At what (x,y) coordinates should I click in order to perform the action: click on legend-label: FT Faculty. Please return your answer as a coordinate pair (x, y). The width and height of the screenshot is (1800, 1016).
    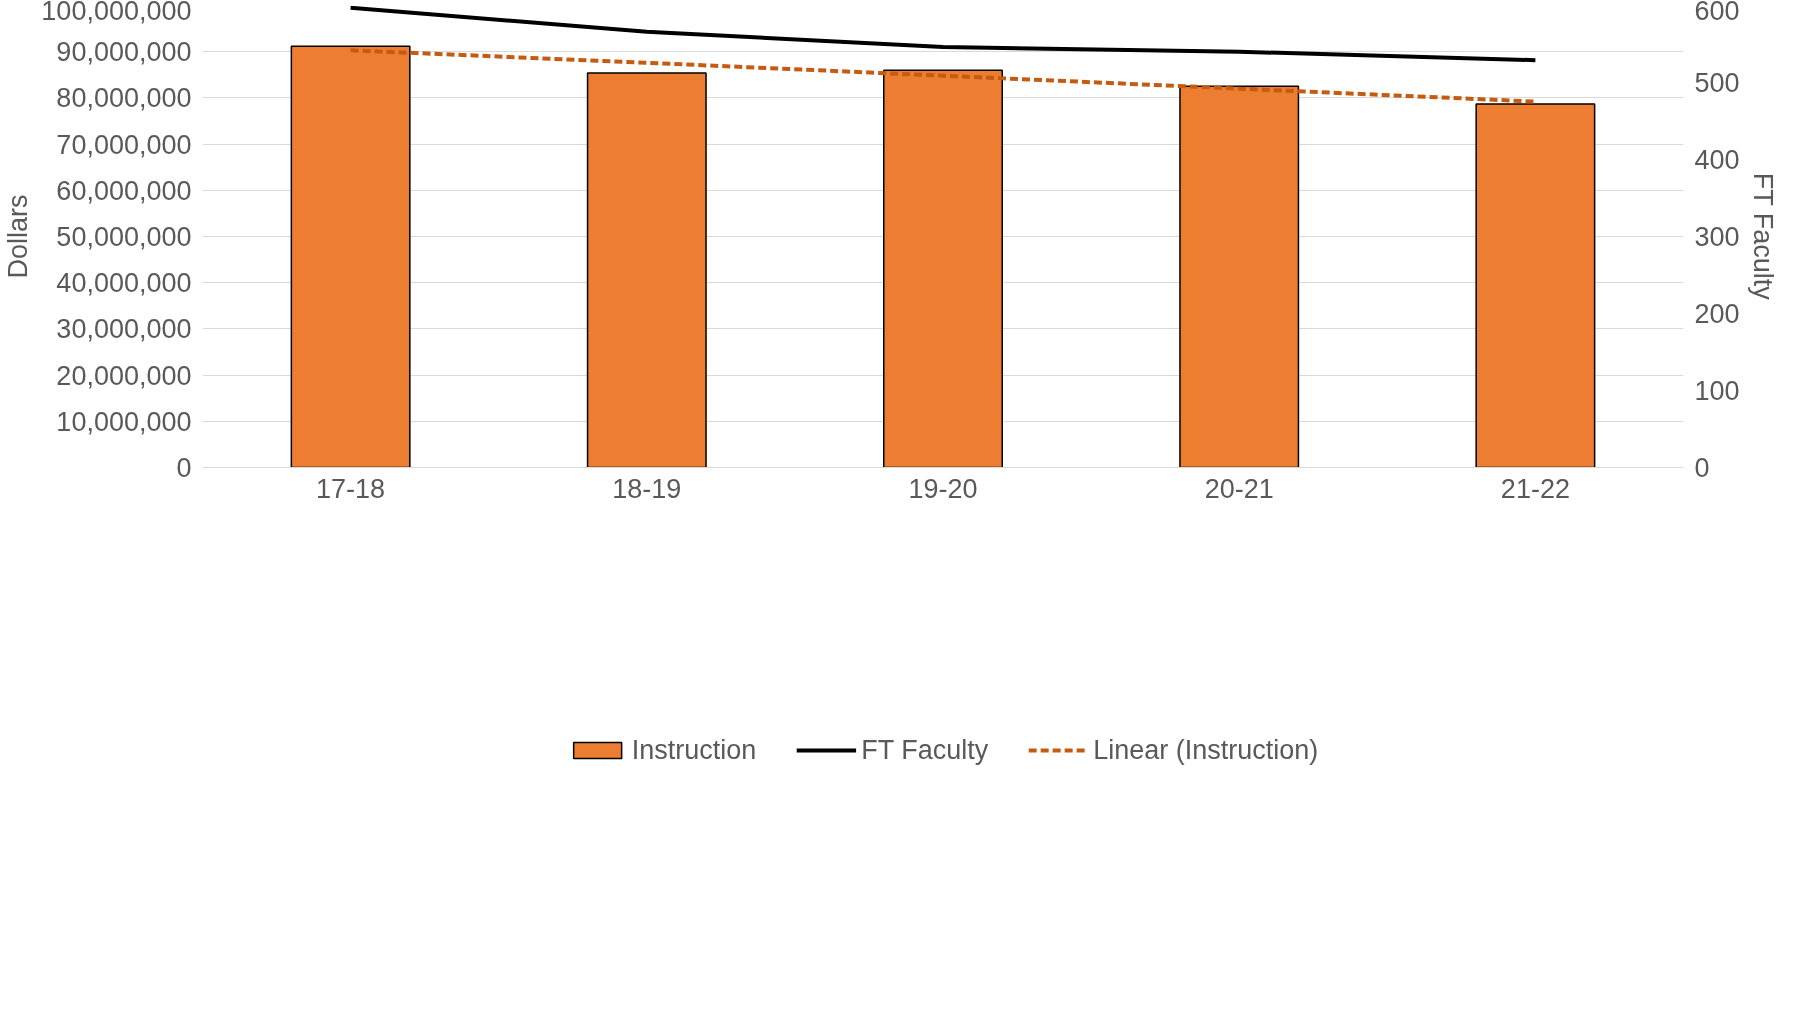
    Looking at the image, I should click on (925, 750).